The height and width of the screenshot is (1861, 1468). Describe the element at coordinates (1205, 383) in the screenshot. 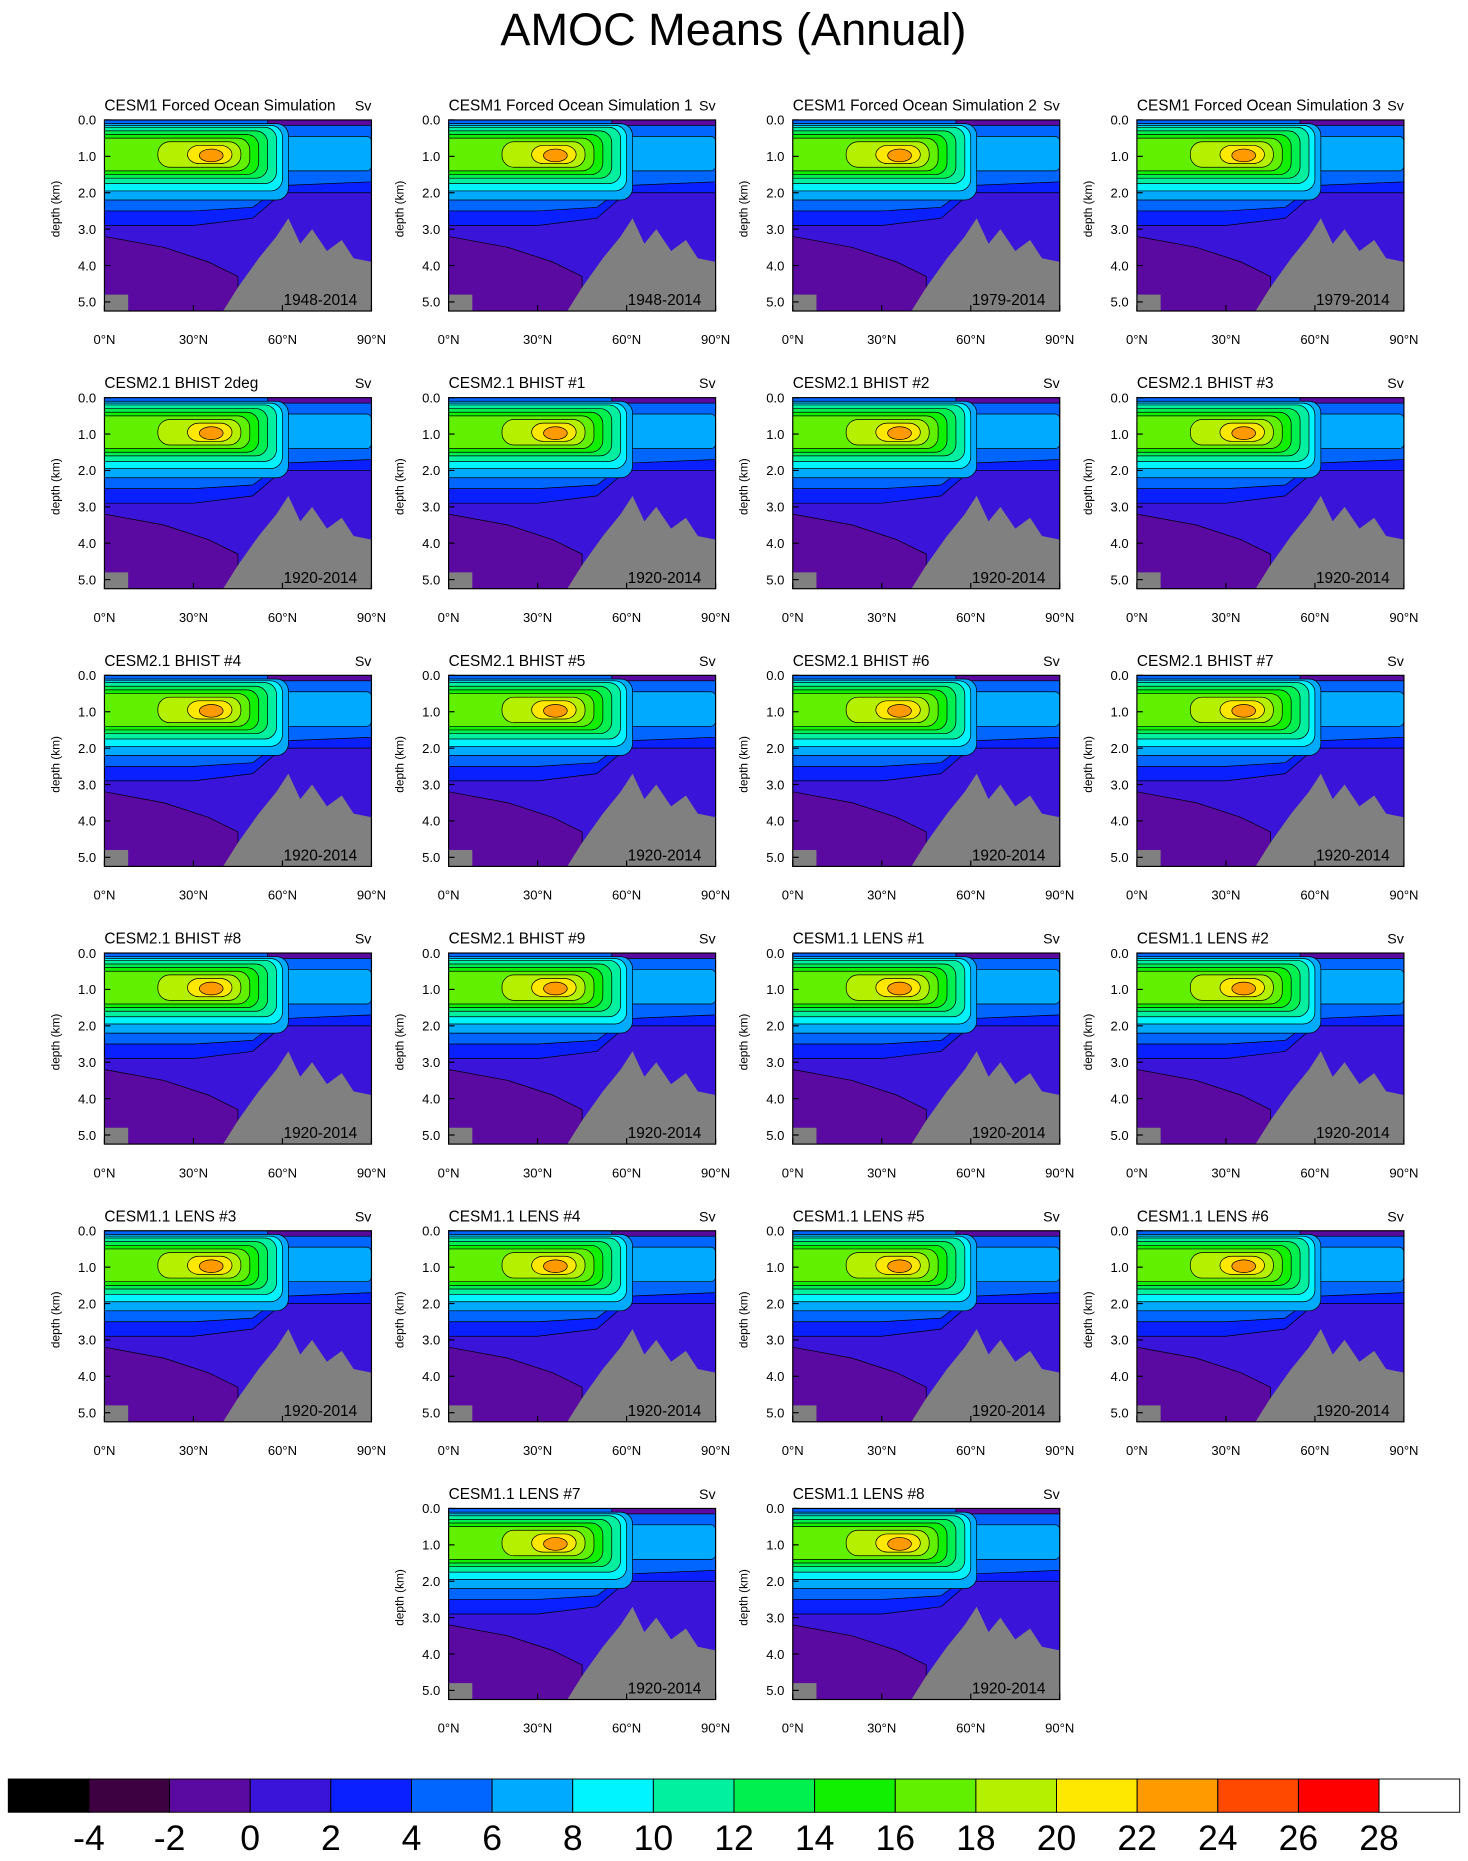

I see `panel-title: CESM2.1 BHIST #3` at that location.